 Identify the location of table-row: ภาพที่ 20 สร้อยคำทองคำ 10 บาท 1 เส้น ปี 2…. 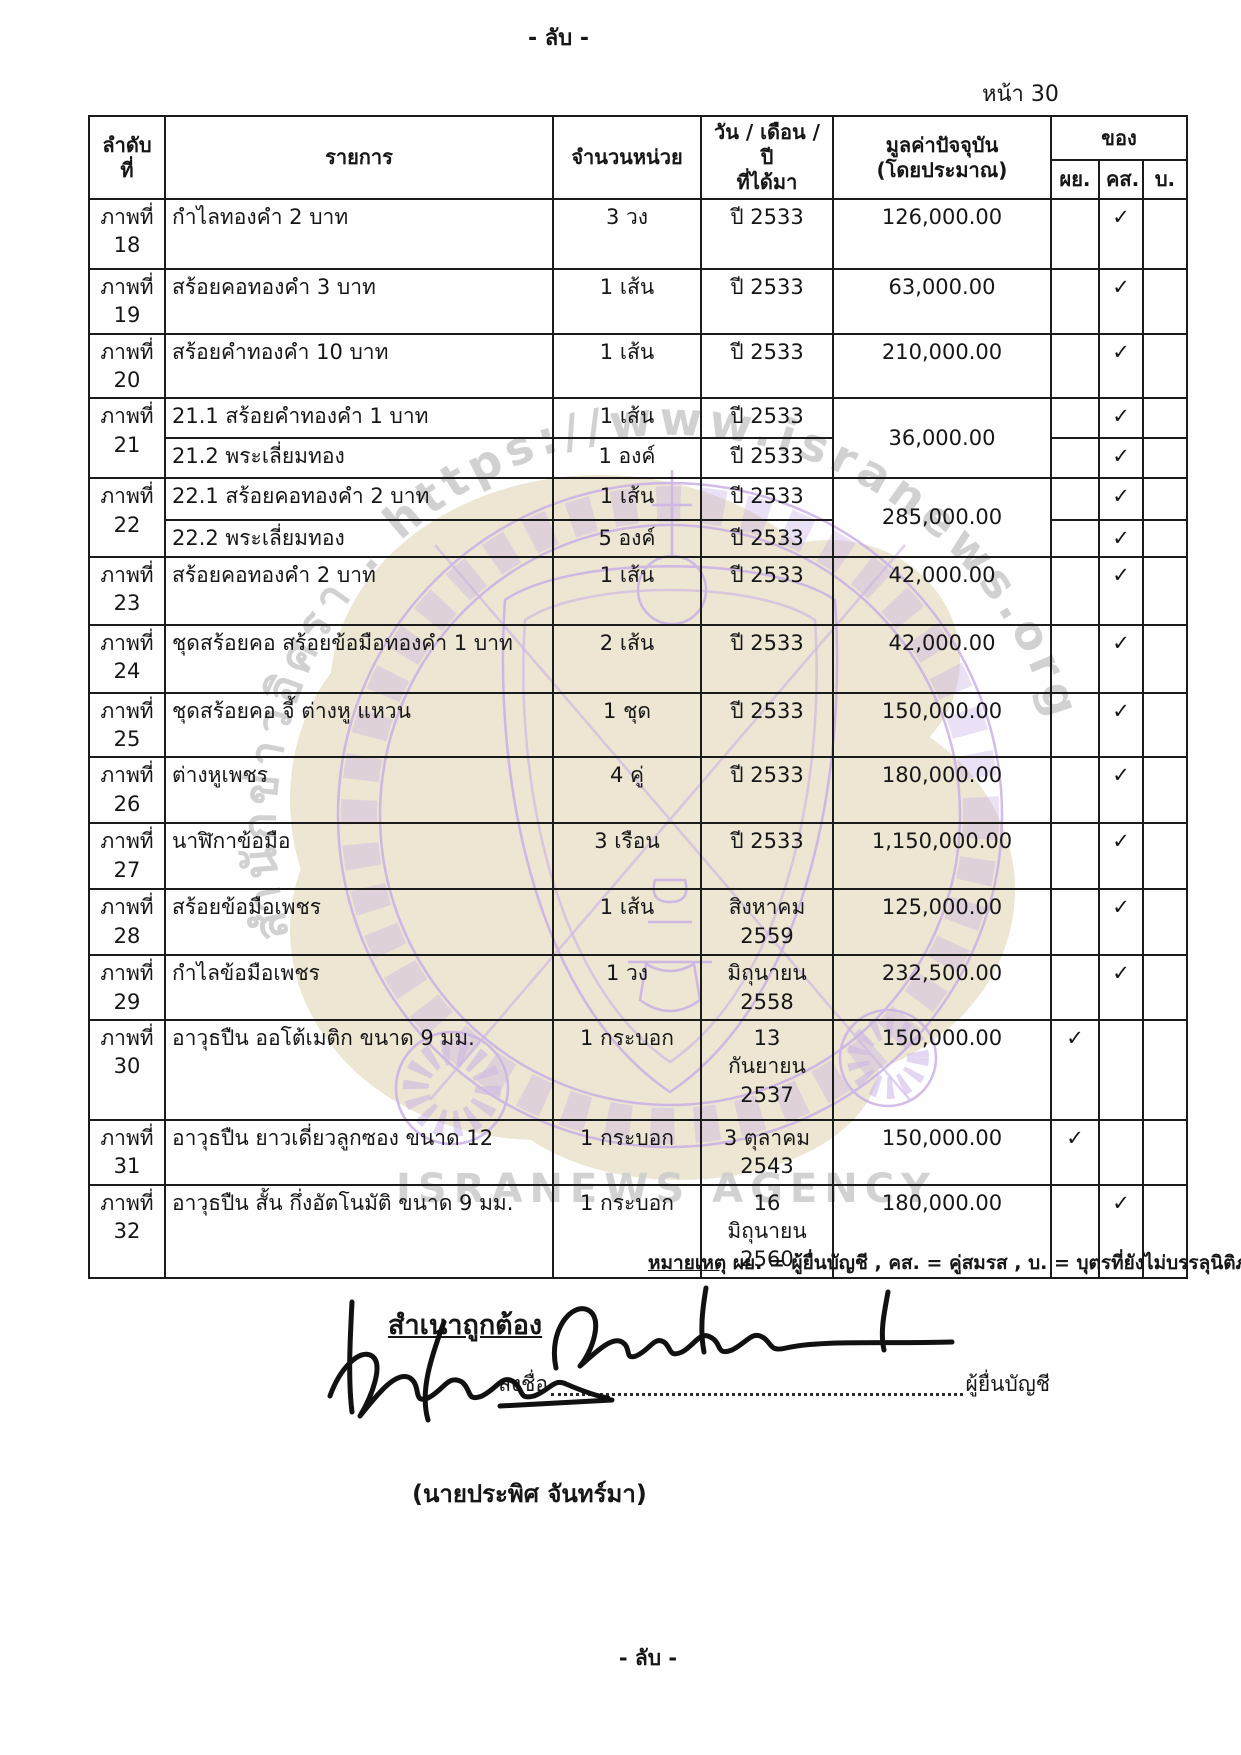
(638, 366).